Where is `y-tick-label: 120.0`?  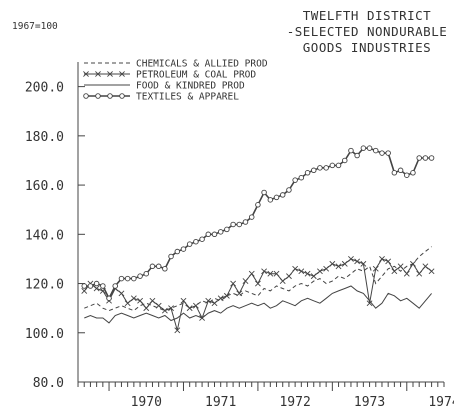 y-tick-label: 120.0 is located at coordinates (44, 285).